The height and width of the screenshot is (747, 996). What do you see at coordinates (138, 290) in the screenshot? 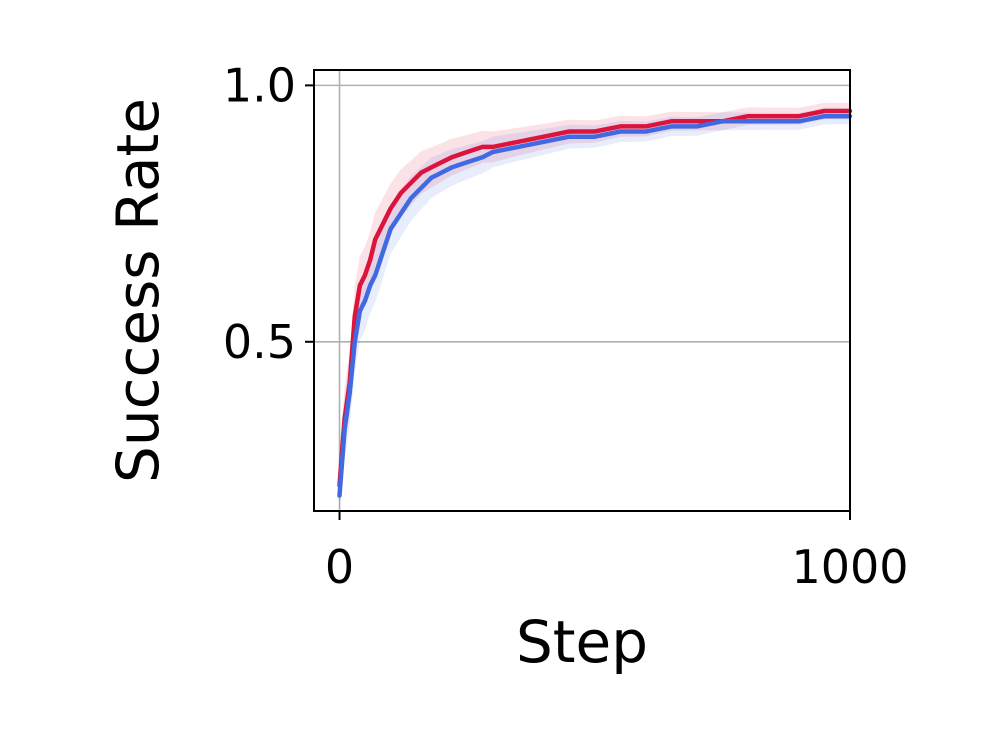
I see `y-axis-title: Success Rate` at bounding box center [138, 290].